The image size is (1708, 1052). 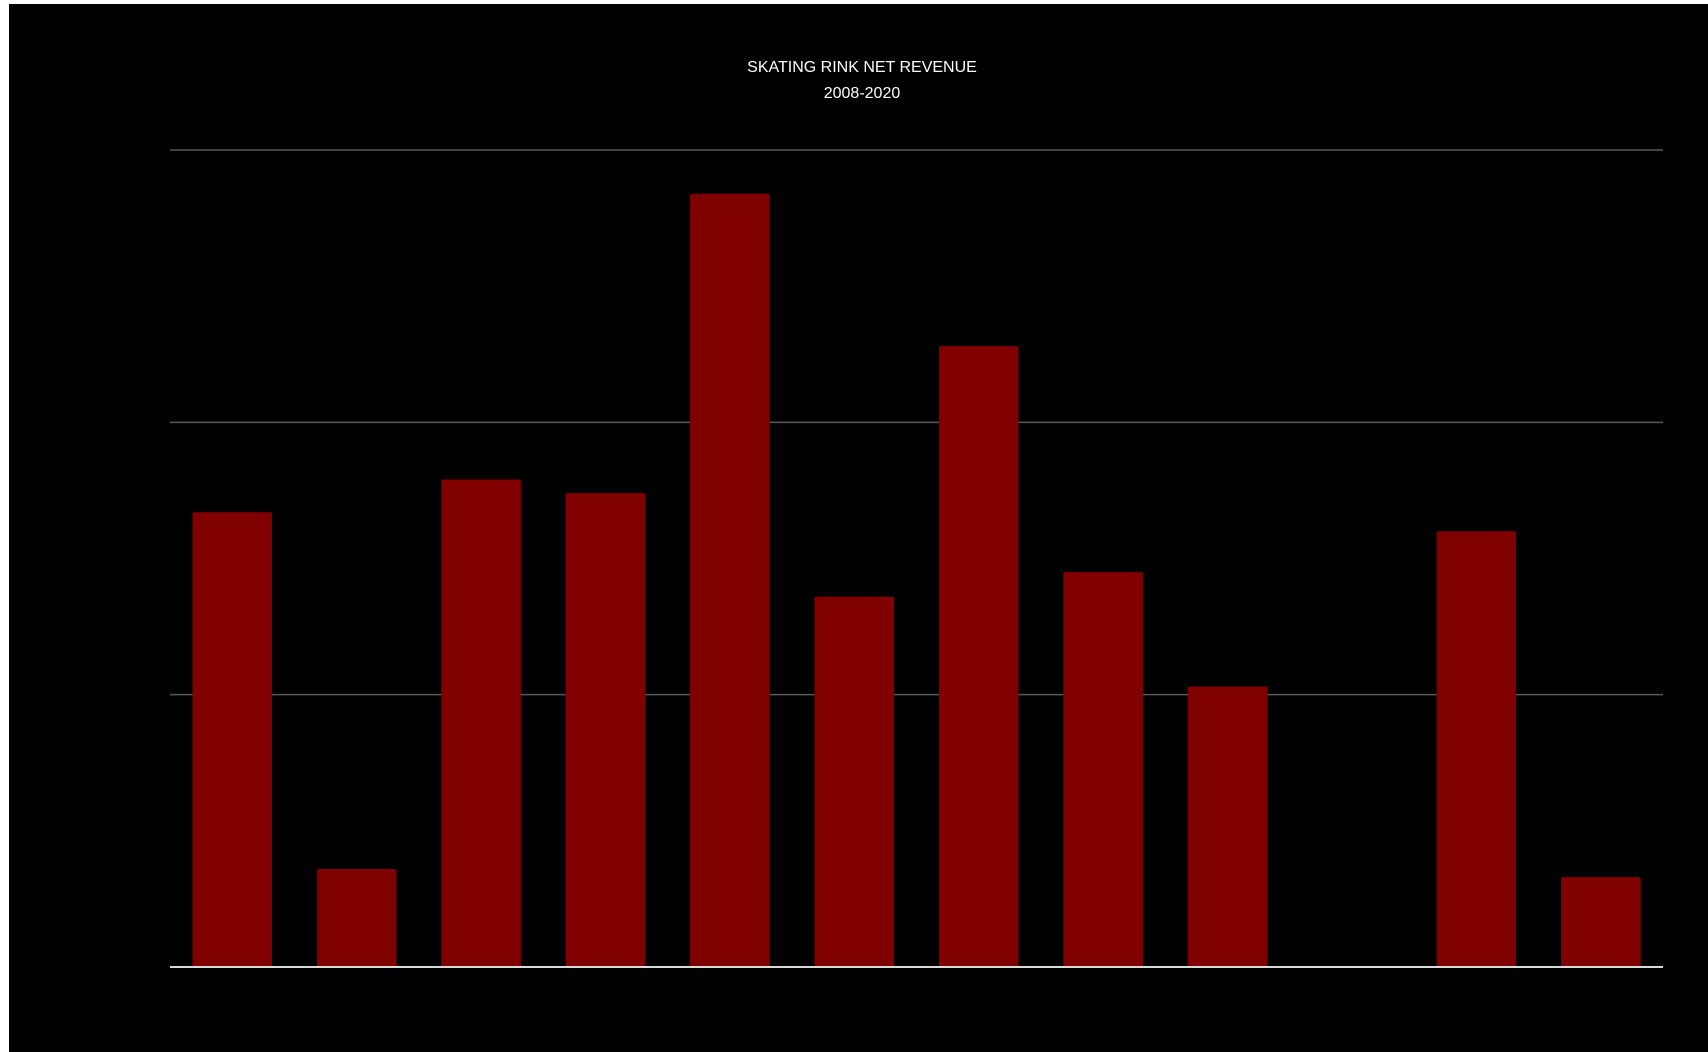 I want to click on chart-subtitle: 2008-2020, so click(x=862, y=93).